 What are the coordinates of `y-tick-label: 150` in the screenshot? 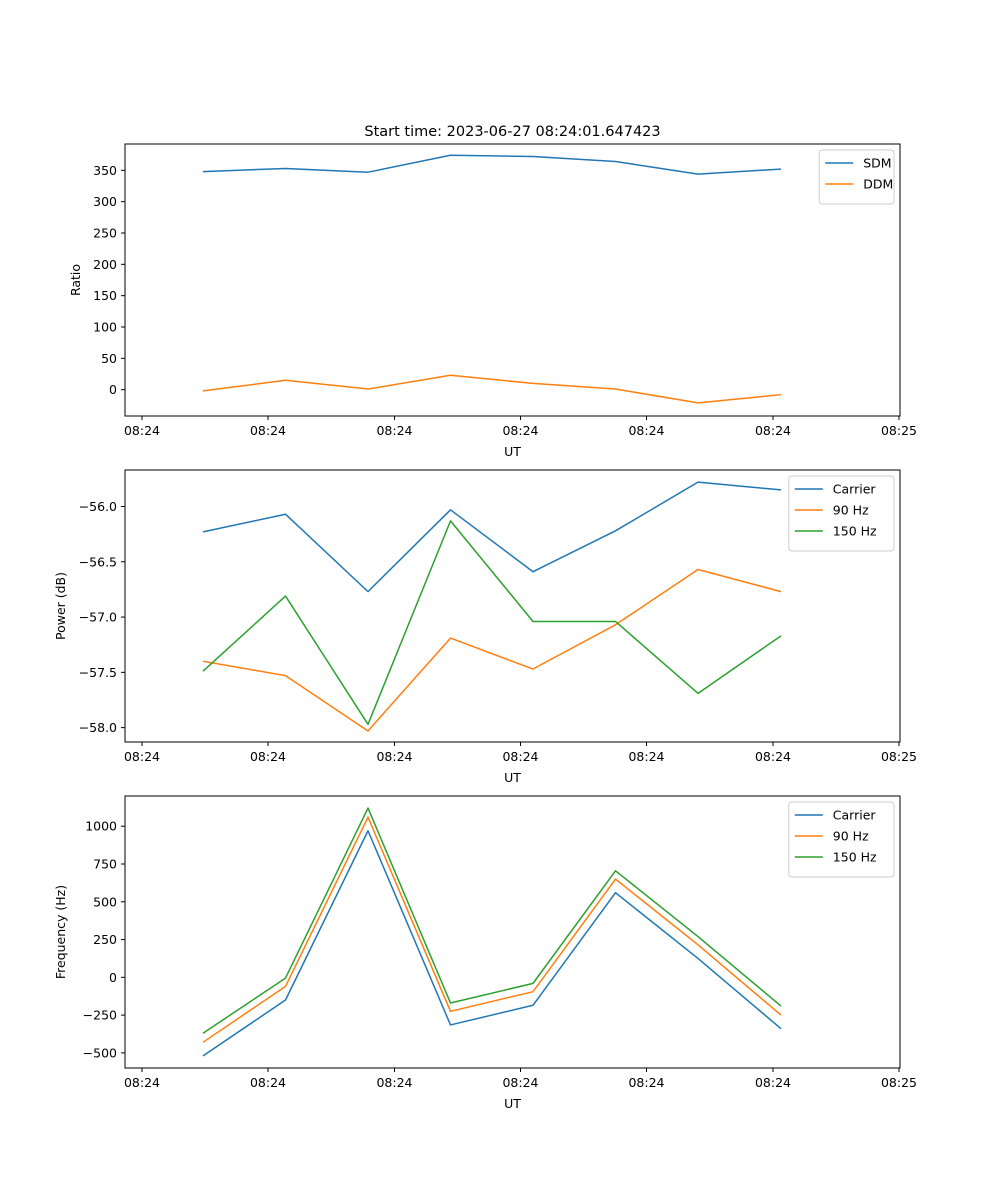 It's located at (105, 295).